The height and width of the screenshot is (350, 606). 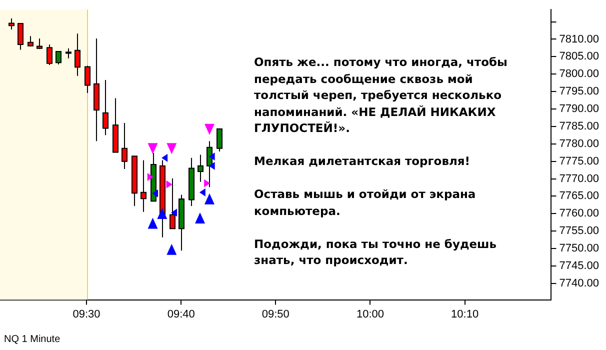 I want to click on text: NQ 1 Minute, so click(x=32, y=339).